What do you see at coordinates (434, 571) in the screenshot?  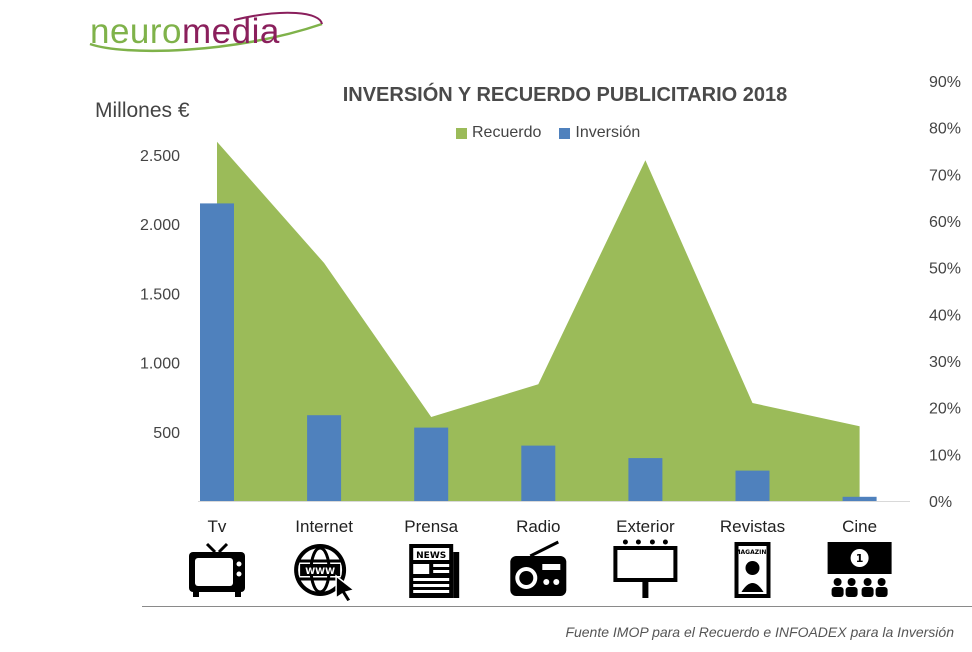 I see `newspaper-icon: NEWS` at bounding box center [434, 571].